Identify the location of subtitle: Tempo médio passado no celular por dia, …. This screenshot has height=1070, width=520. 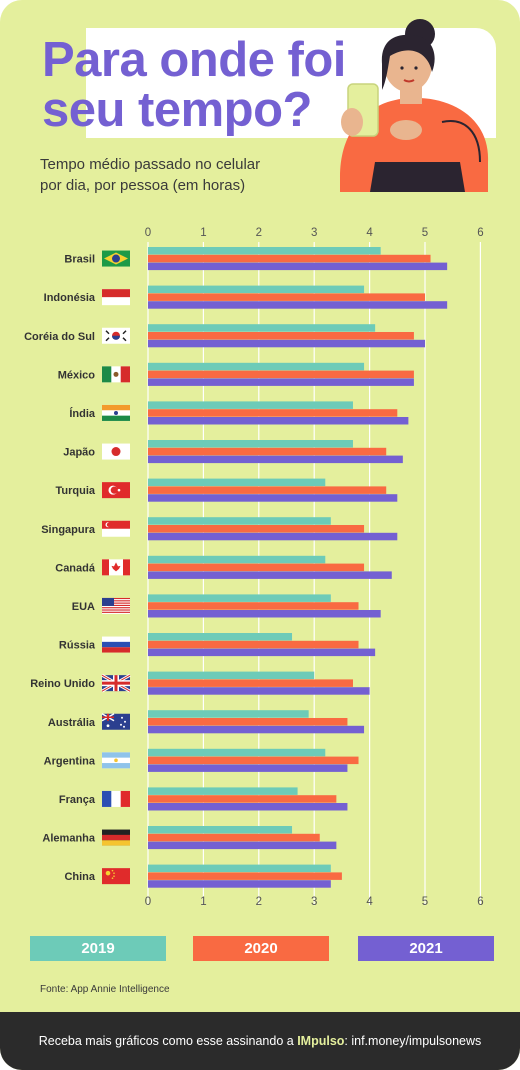
(150, 175).